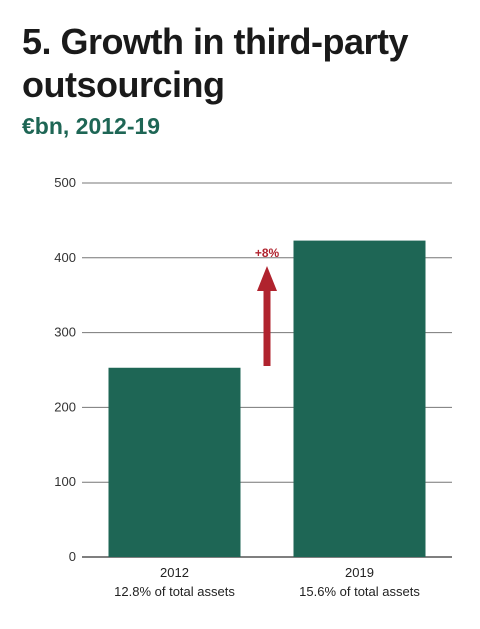 Image resolution: width=480 pixels, height=629 pixels. What do you see at coordinates (215, 63) in the screenshot?
I see `chart-title: 5. Growth in third-party outsourcing` at bounding box center [215, 63].